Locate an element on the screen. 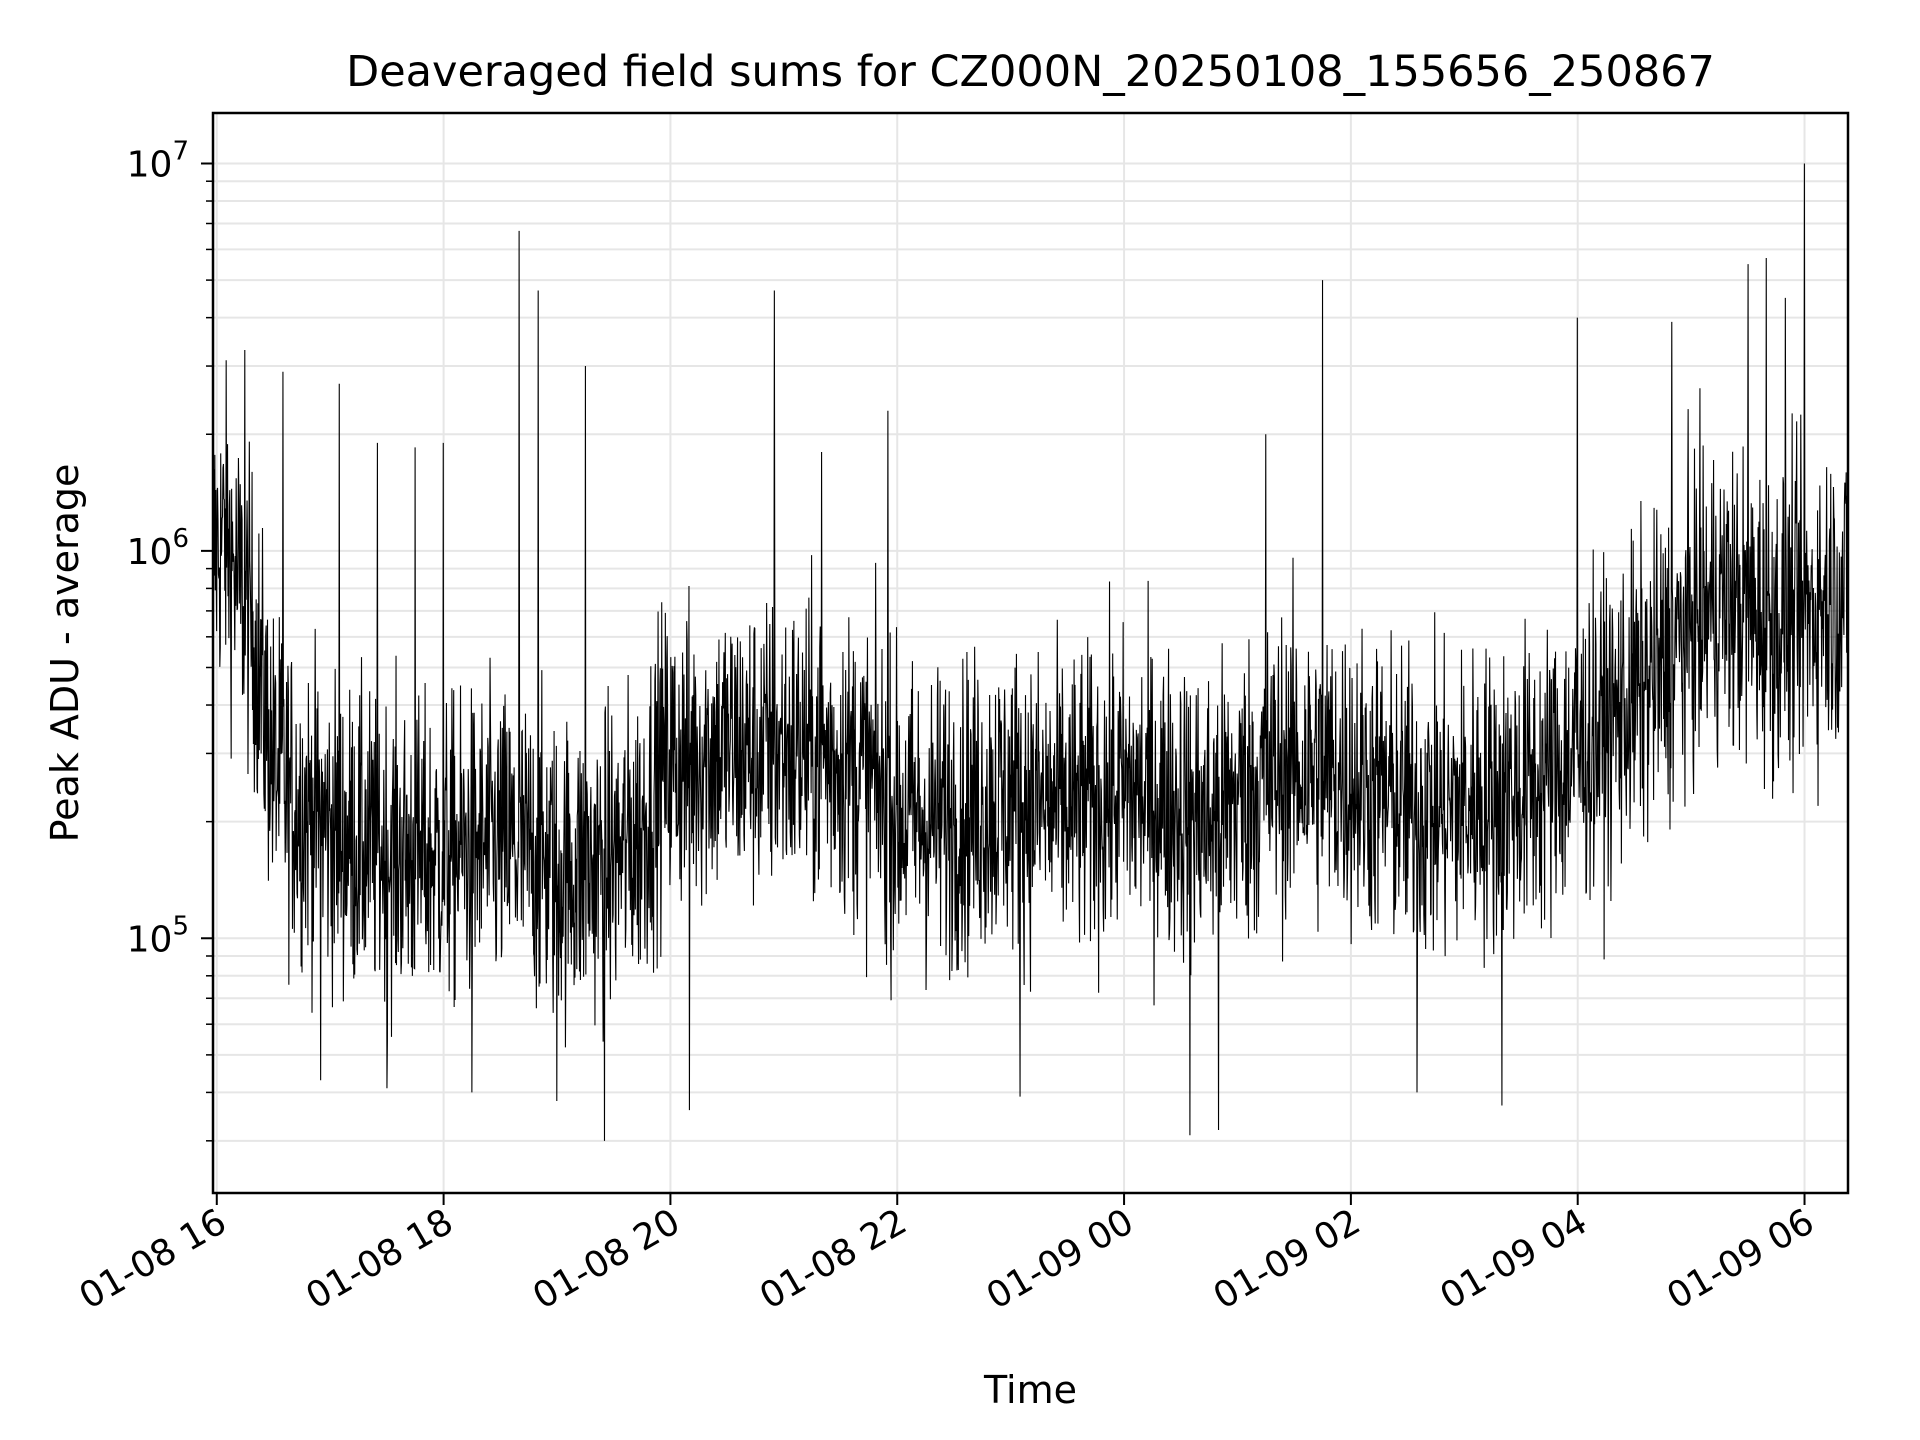 The height and width of the screenshot is (1440, 1920). x-tick-label: 01-08 18 is located at coordinates (379, 1259).